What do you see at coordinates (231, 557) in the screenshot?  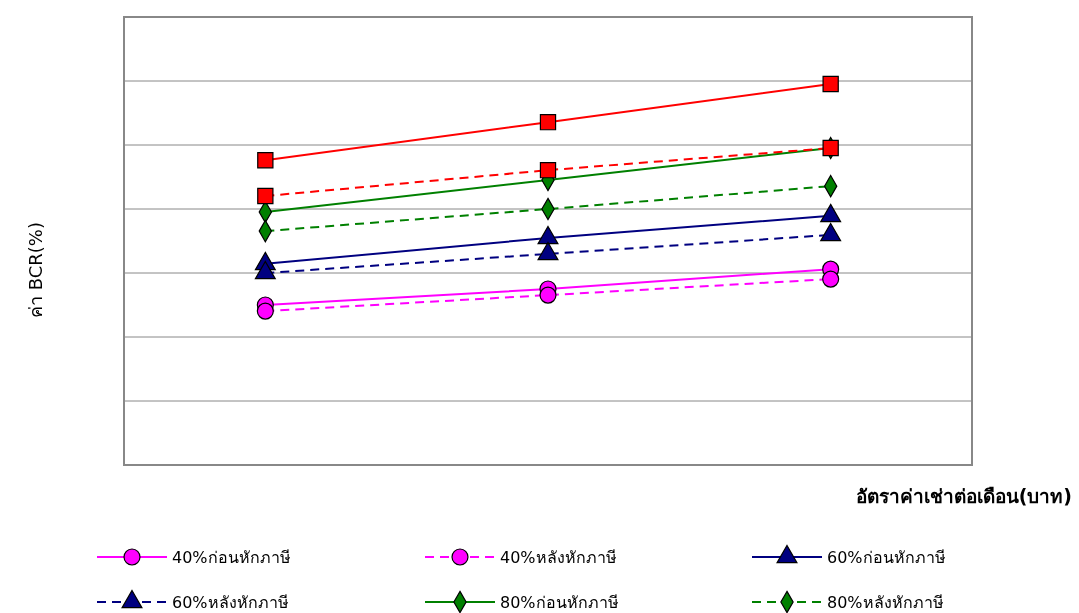 I see `legend-label: 40%ก่อนหักภาษี` at bounding box center [231, 557].